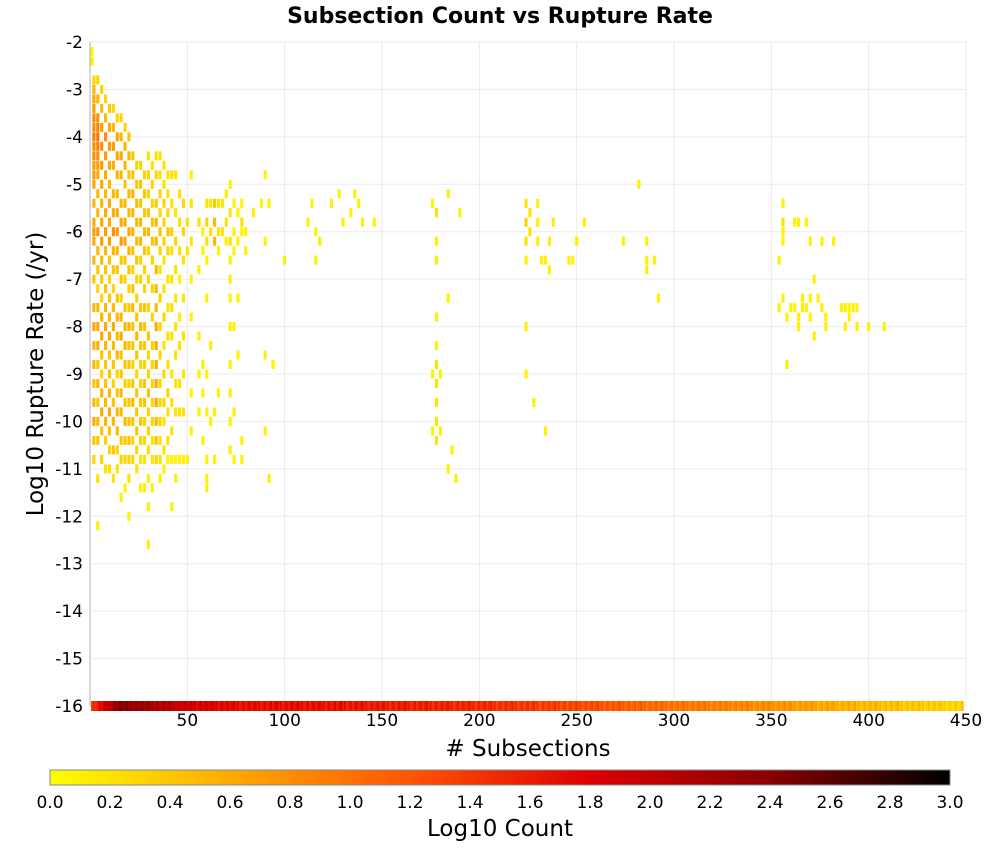 The image size is (1000, 854). I want to click on x-tick-label: 450, so click(966, 721).